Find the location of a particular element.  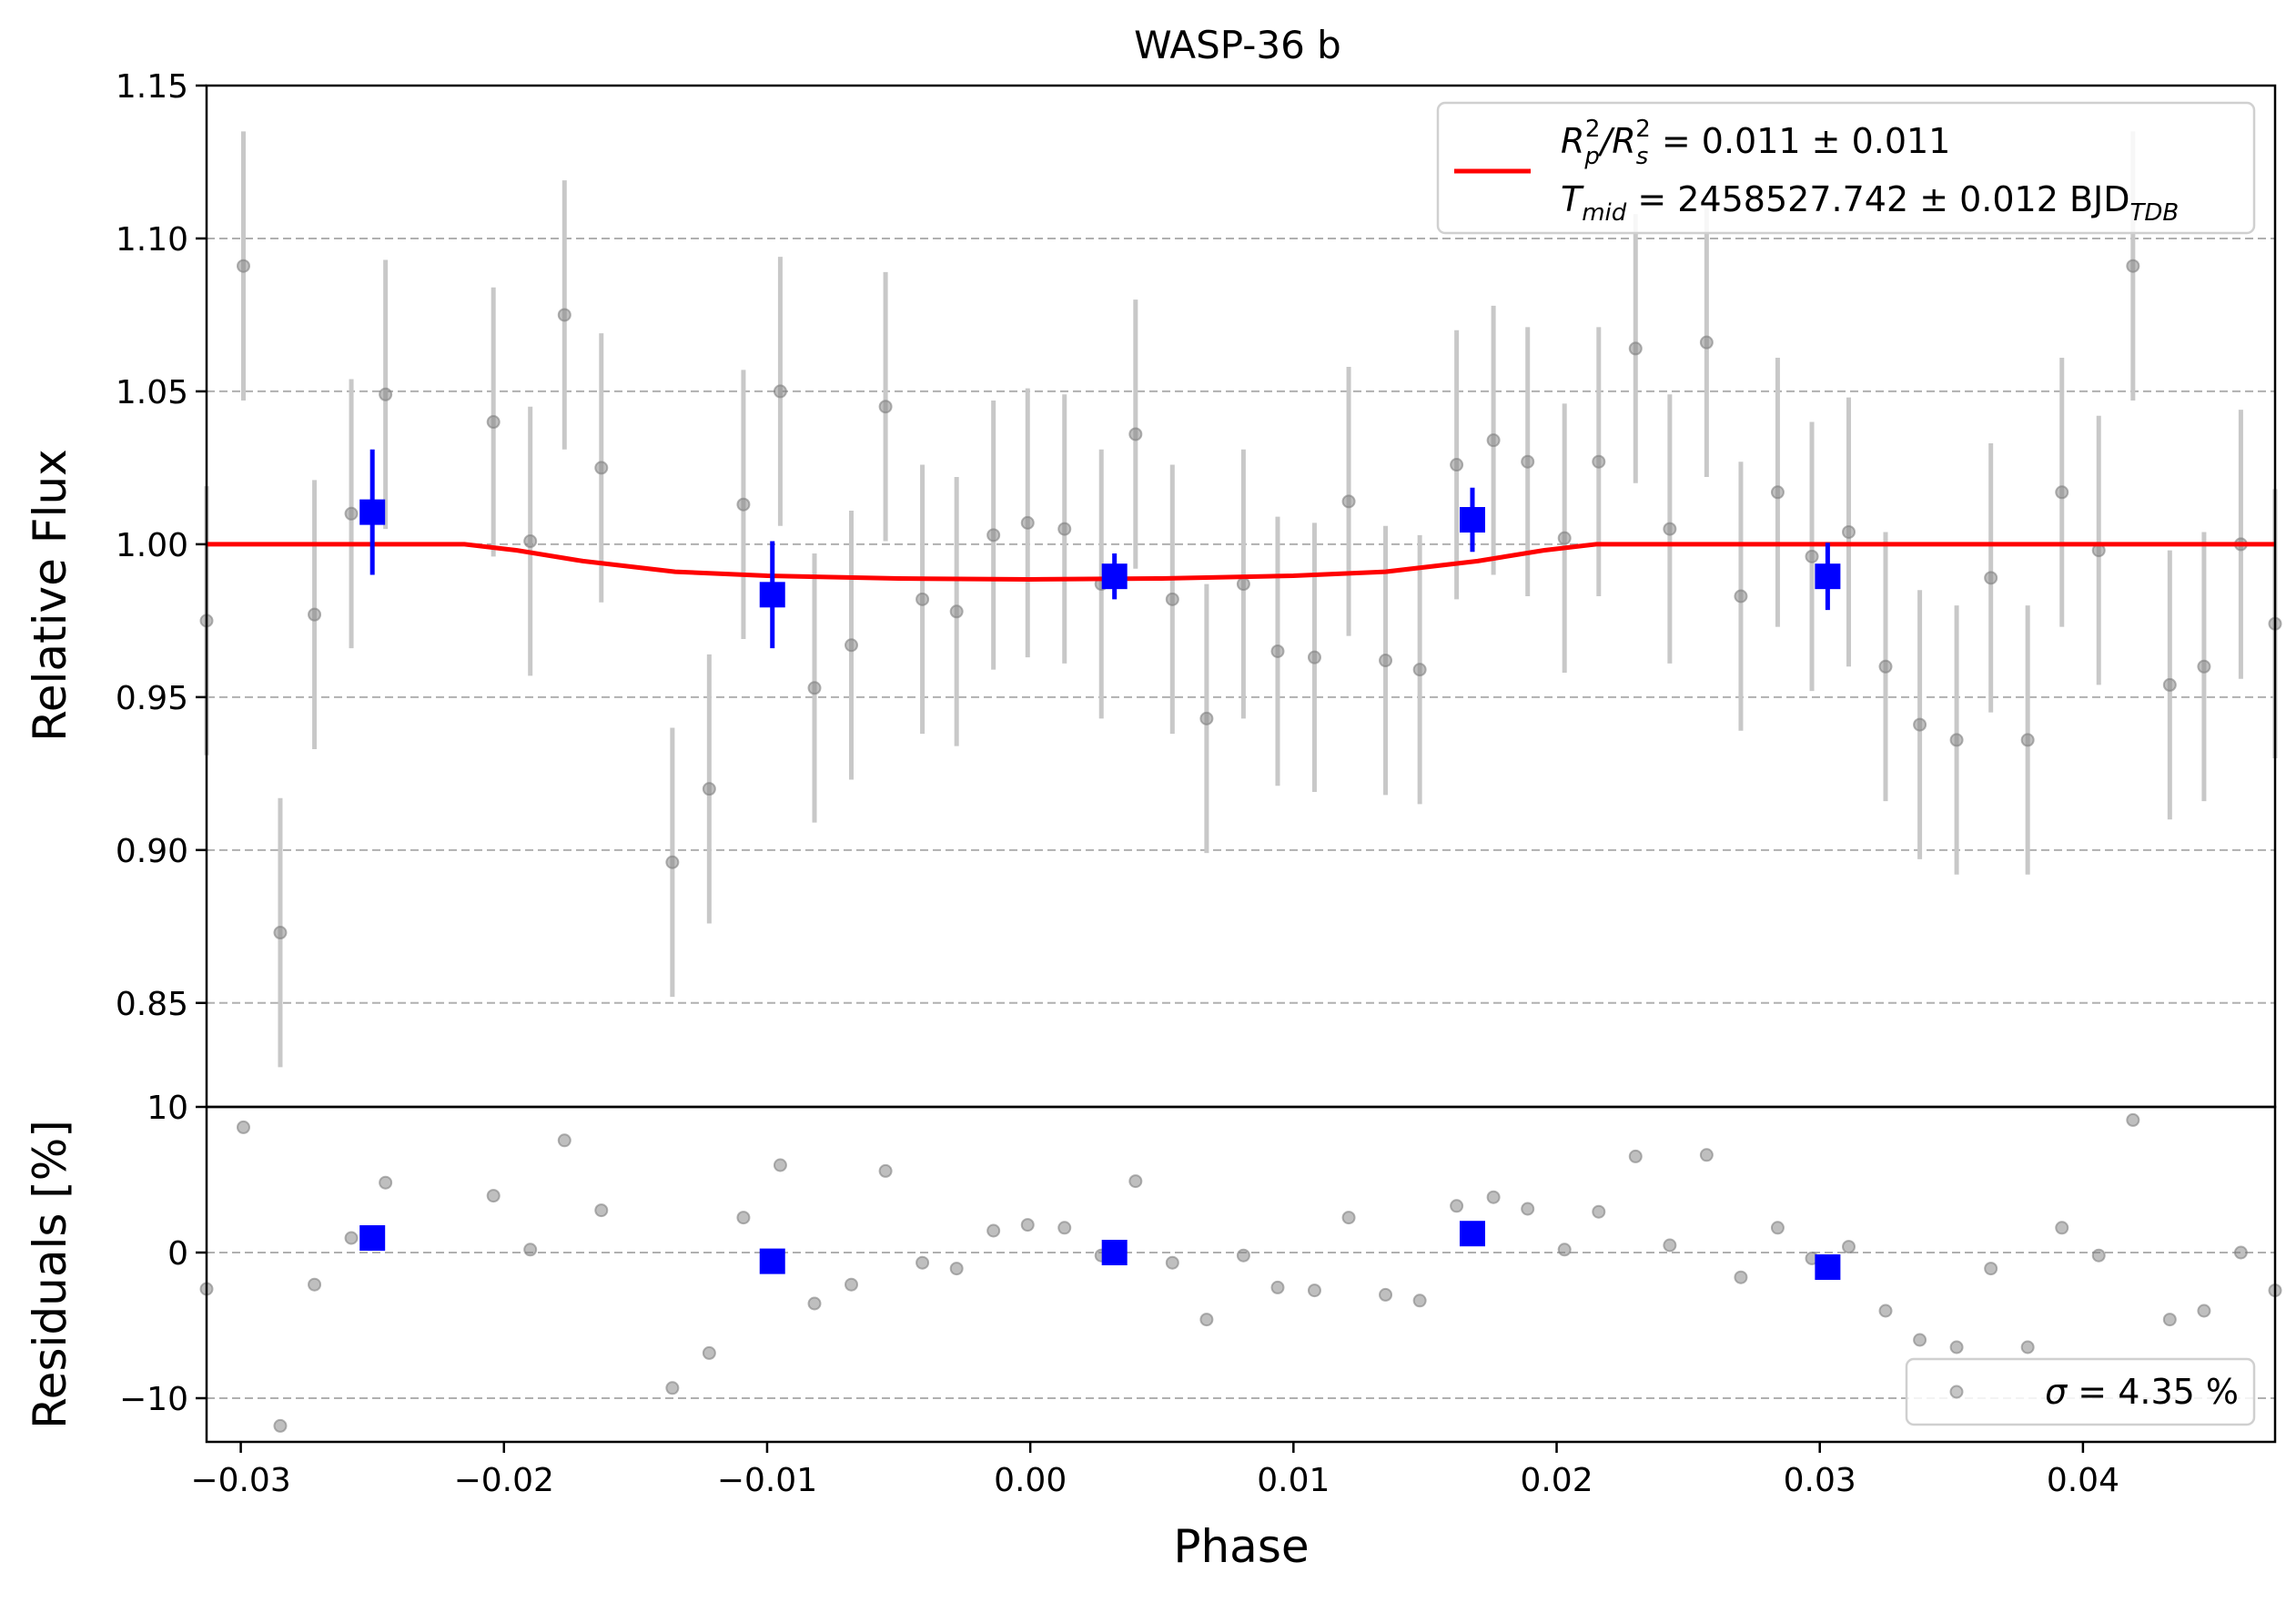

x-tick-label: 0.04 is located at coordinates (2083, 1480).